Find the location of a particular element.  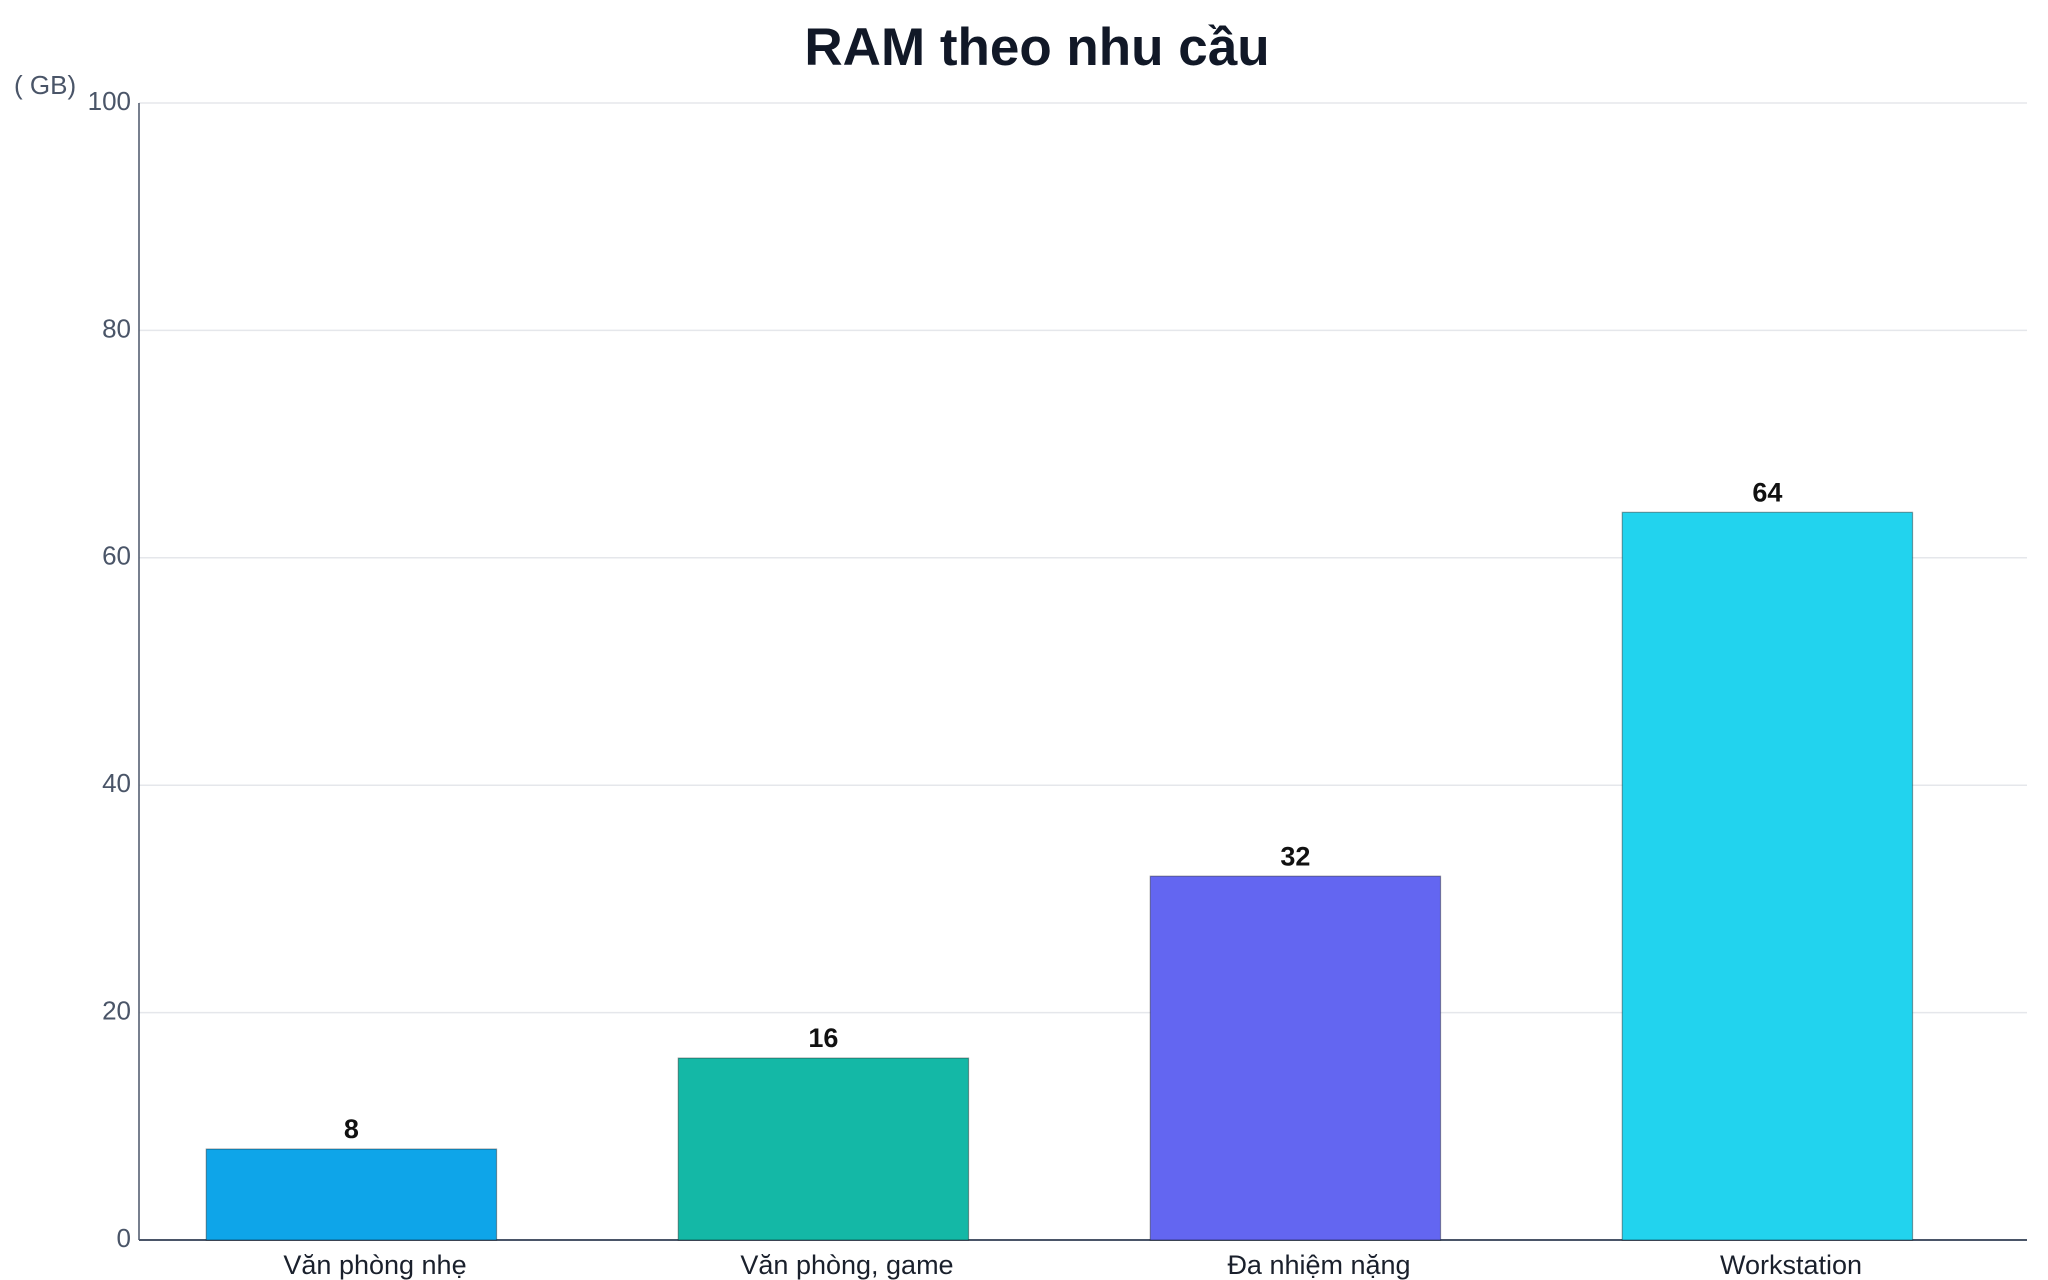

y-axis-label: ( GB) is located at coordinates (45, 85).